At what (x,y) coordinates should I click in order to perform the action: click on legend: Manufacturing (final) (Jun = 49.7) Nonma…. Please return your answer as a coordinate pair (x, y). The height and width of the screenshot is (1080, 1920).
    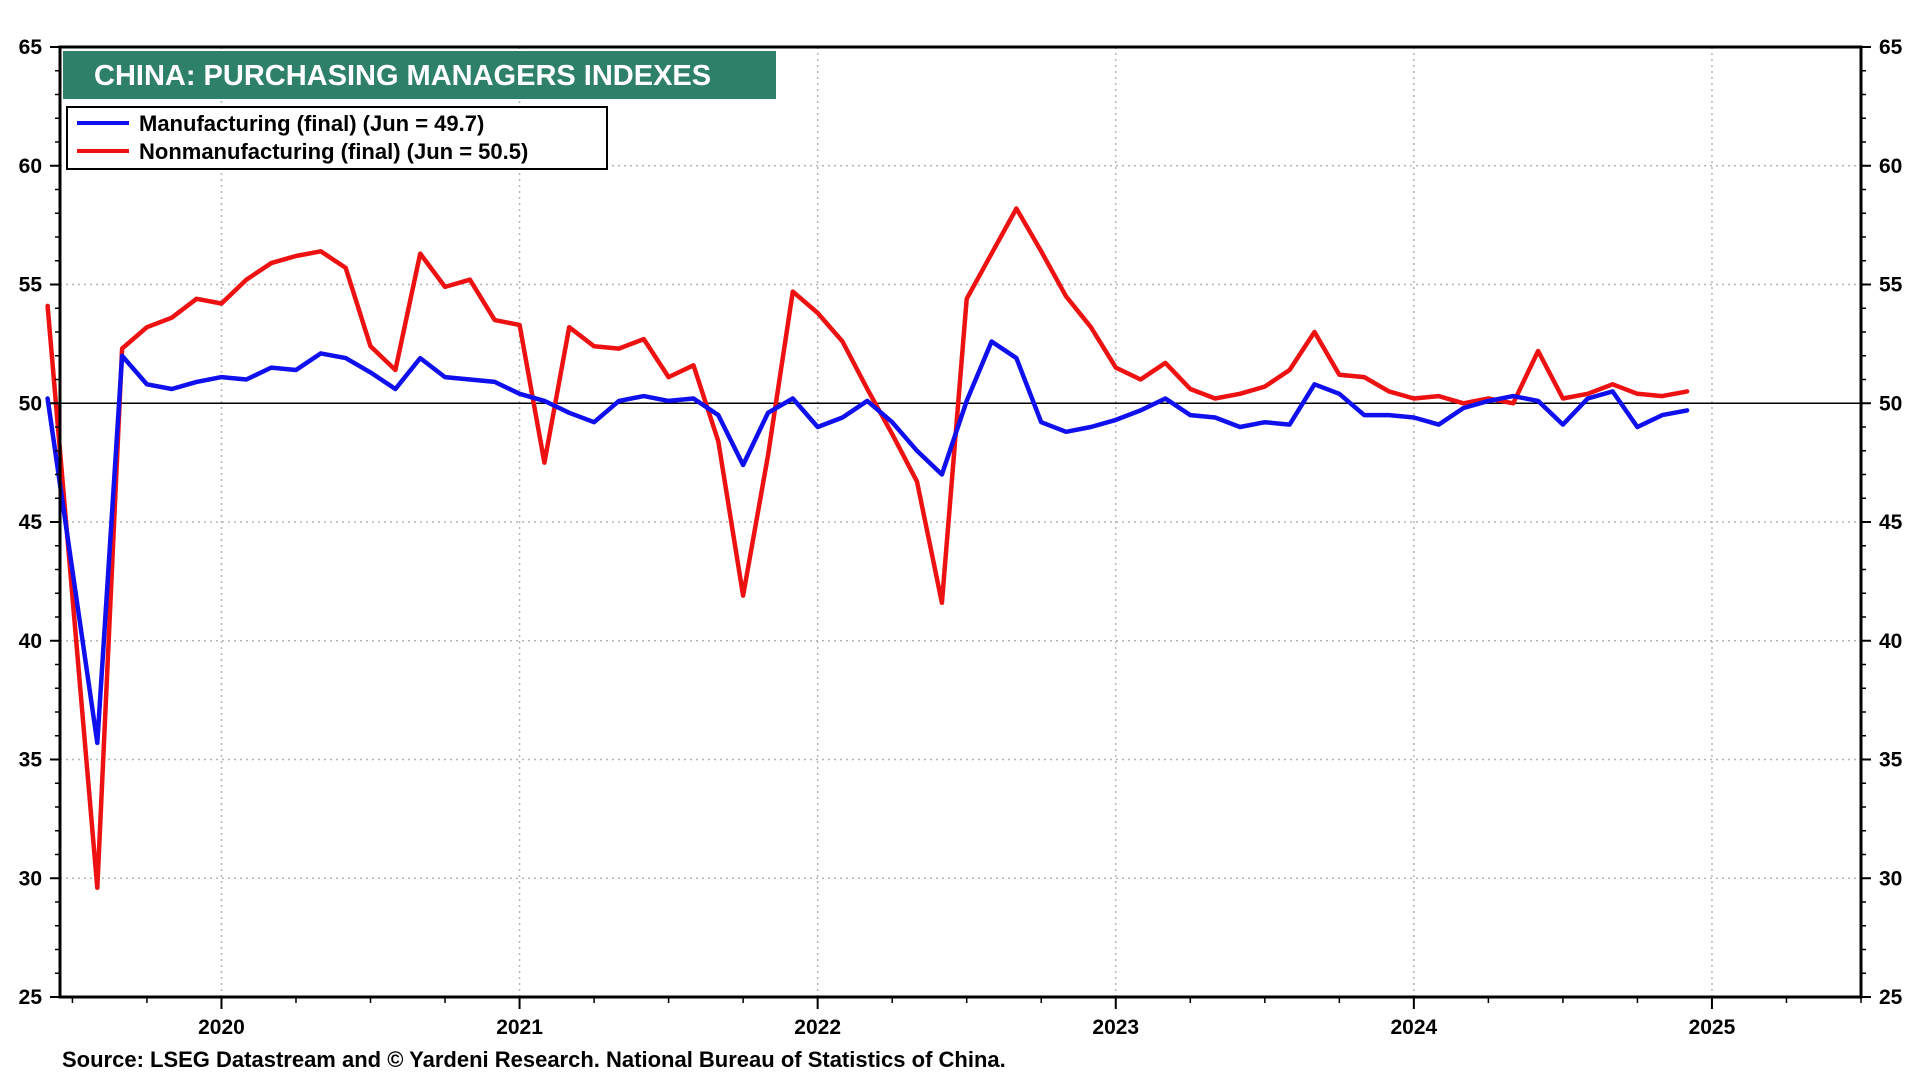
    Looking at the image, I should click on (337, 138).